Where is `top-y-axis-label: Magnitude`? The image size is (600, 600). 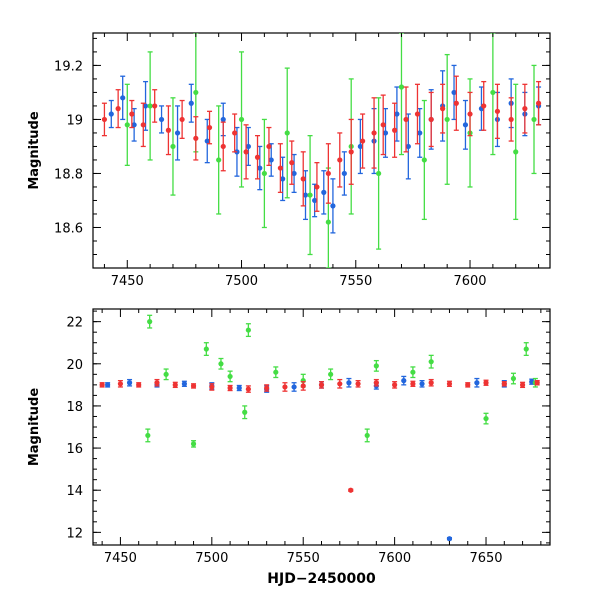
top-y-axis-label: Magnitude is located at coordinates (34, 150).